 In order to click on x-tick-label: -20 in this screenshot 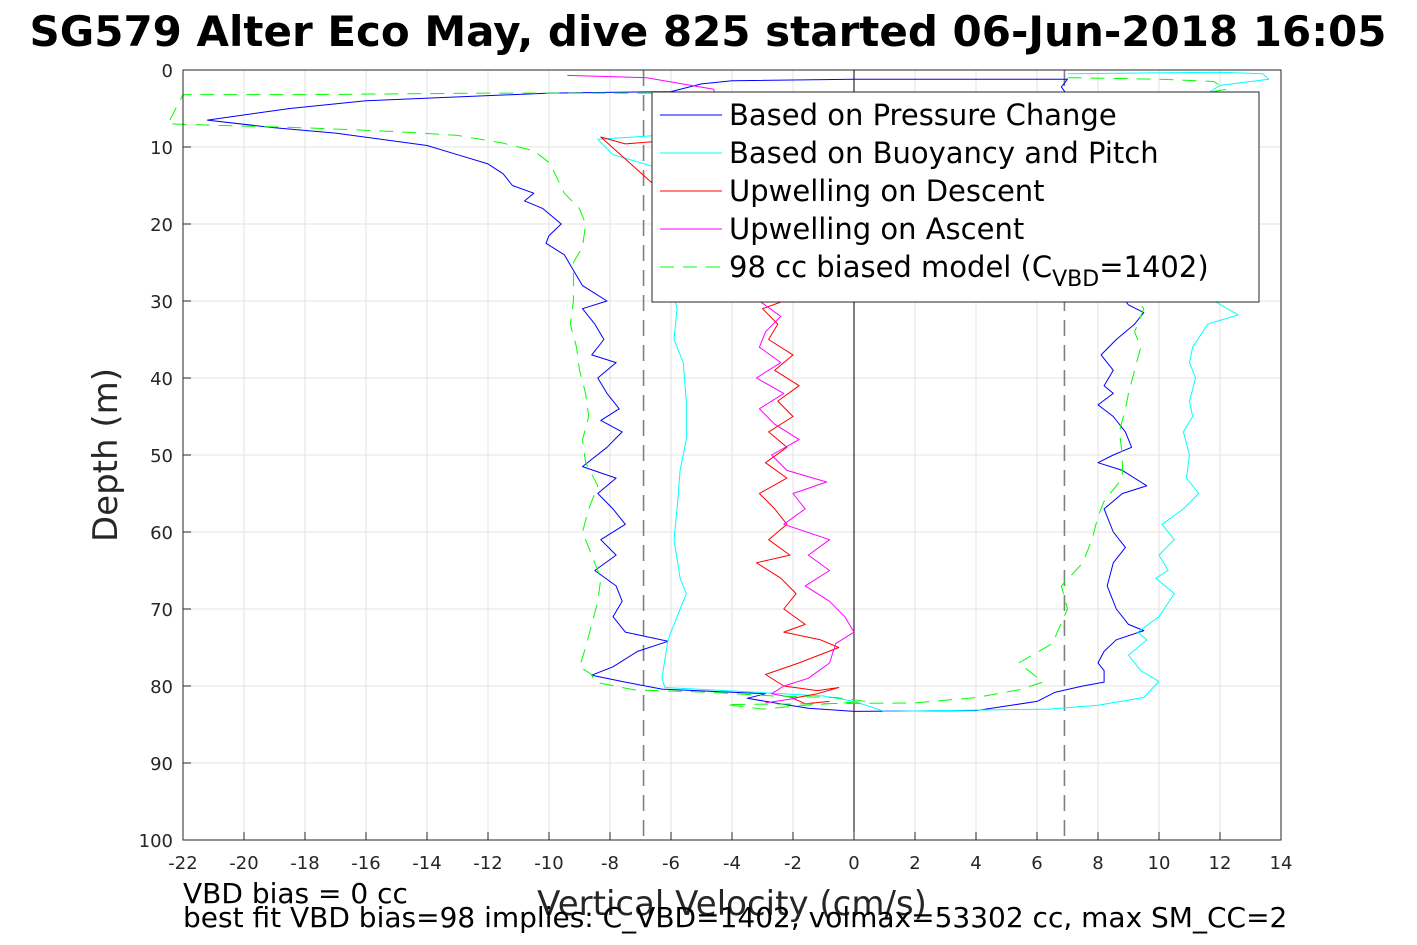, I will do `click(243, 863)`.